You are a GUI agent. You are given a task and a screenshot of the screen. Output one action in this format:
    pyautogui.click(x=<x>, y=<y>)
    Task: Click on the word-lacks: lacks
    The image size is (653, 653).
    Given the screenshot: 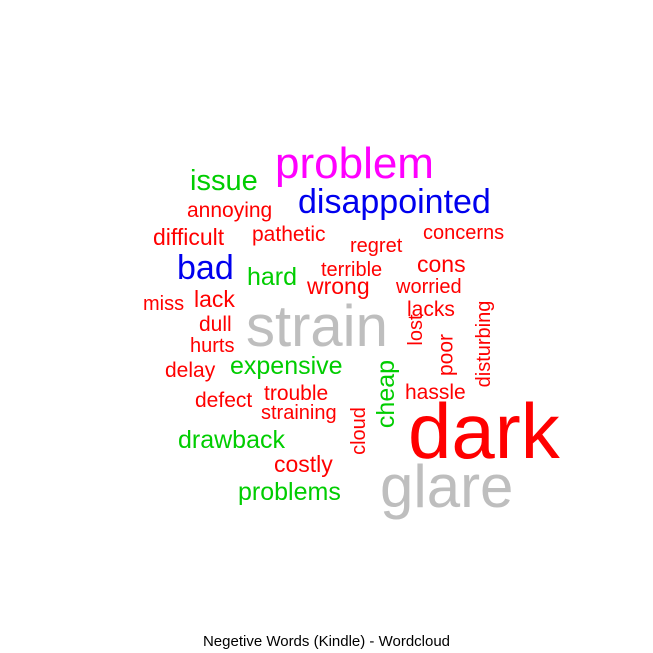 What is the action you would take?
    pyautogui.click(x=431, y=309)
    